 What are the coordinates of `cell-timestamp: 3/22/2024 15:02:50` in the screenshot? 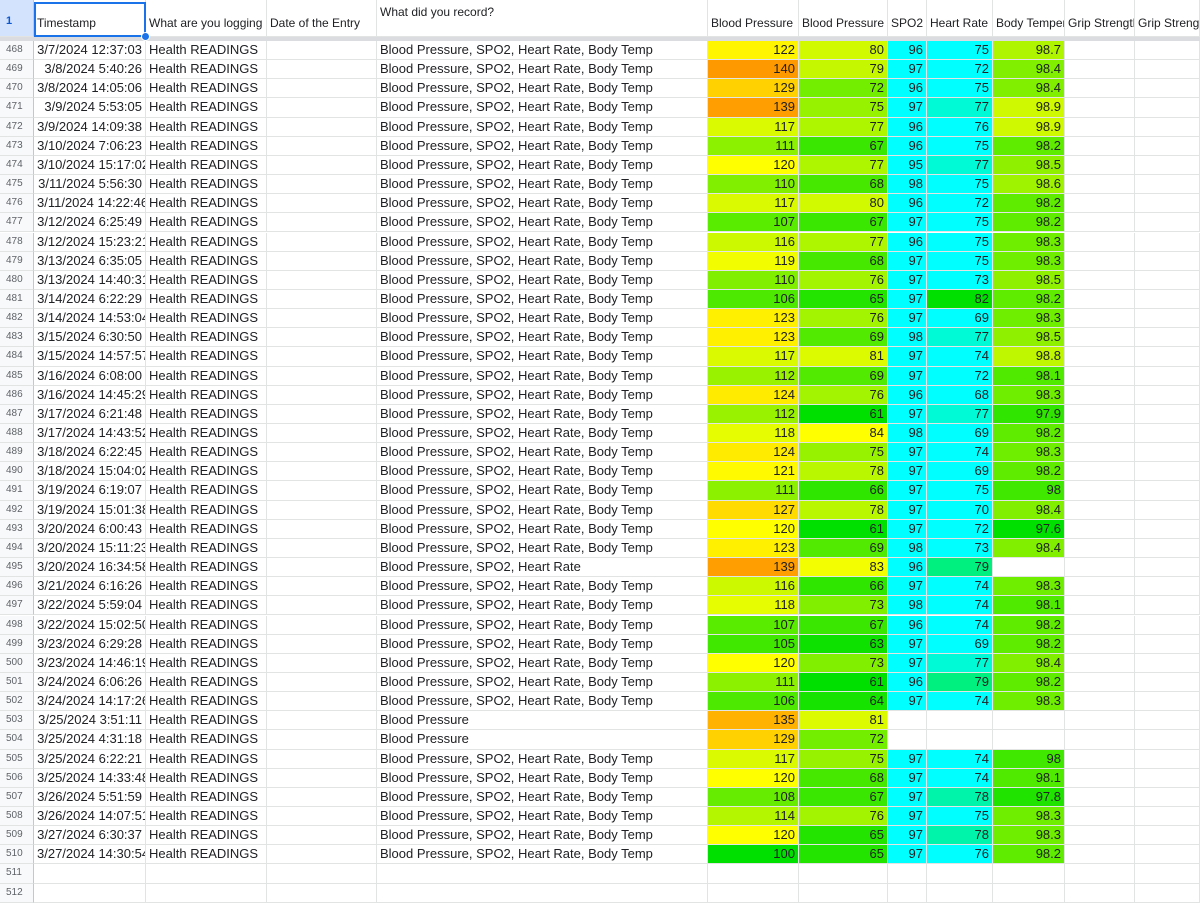 It's located at (90, 625).